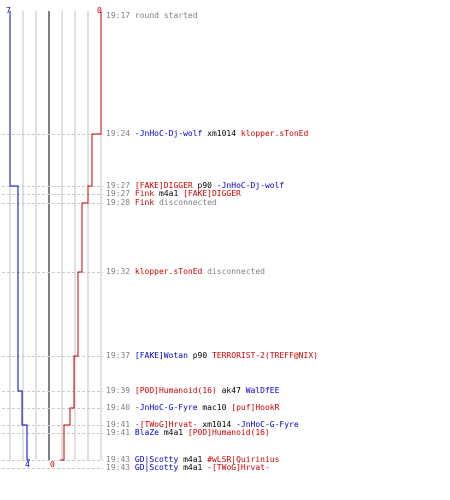 This screenshot has height=500, width=450. I want to click on event-text: [FAKE]Wotan, so click(161, 355).